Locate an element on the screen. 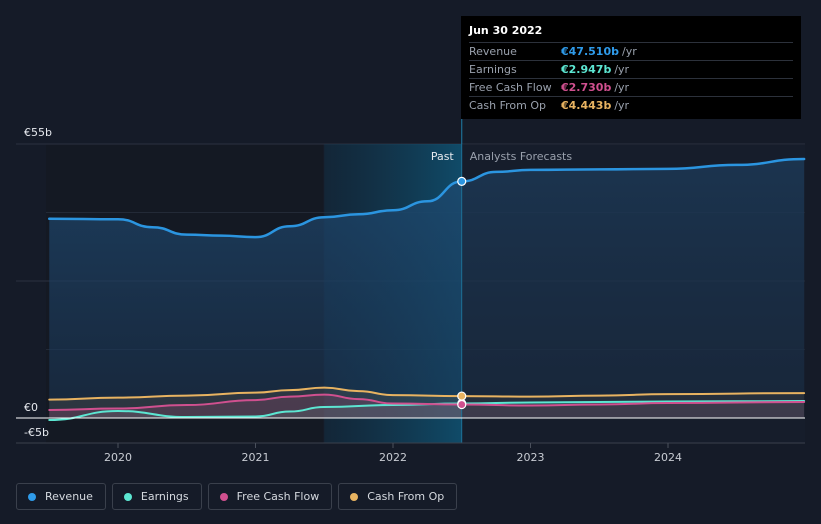  x-axis: 2020 2021 2022 2023 2024 is located at coordinates (410, 453).